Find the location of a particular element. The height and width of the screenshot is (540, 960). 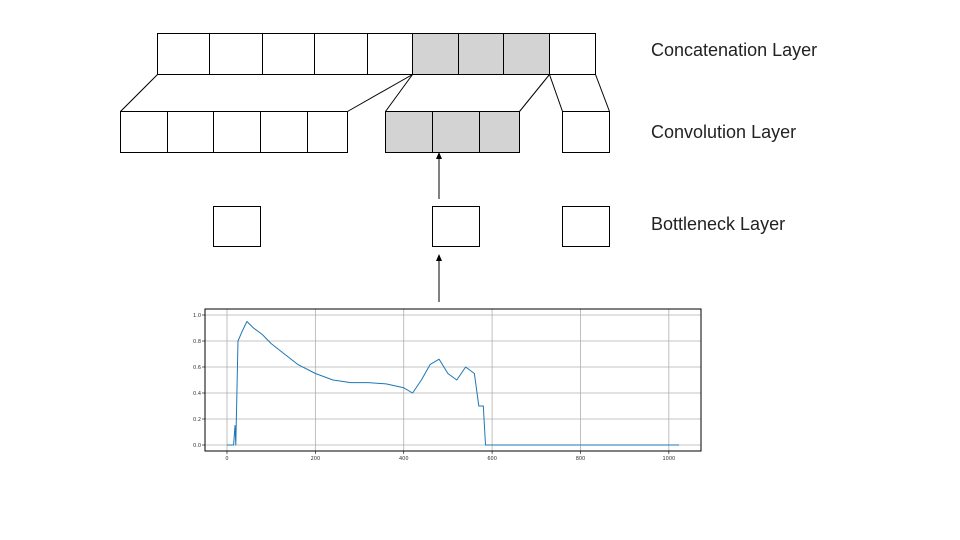

plot-grid is located at coordinates (453, 380).